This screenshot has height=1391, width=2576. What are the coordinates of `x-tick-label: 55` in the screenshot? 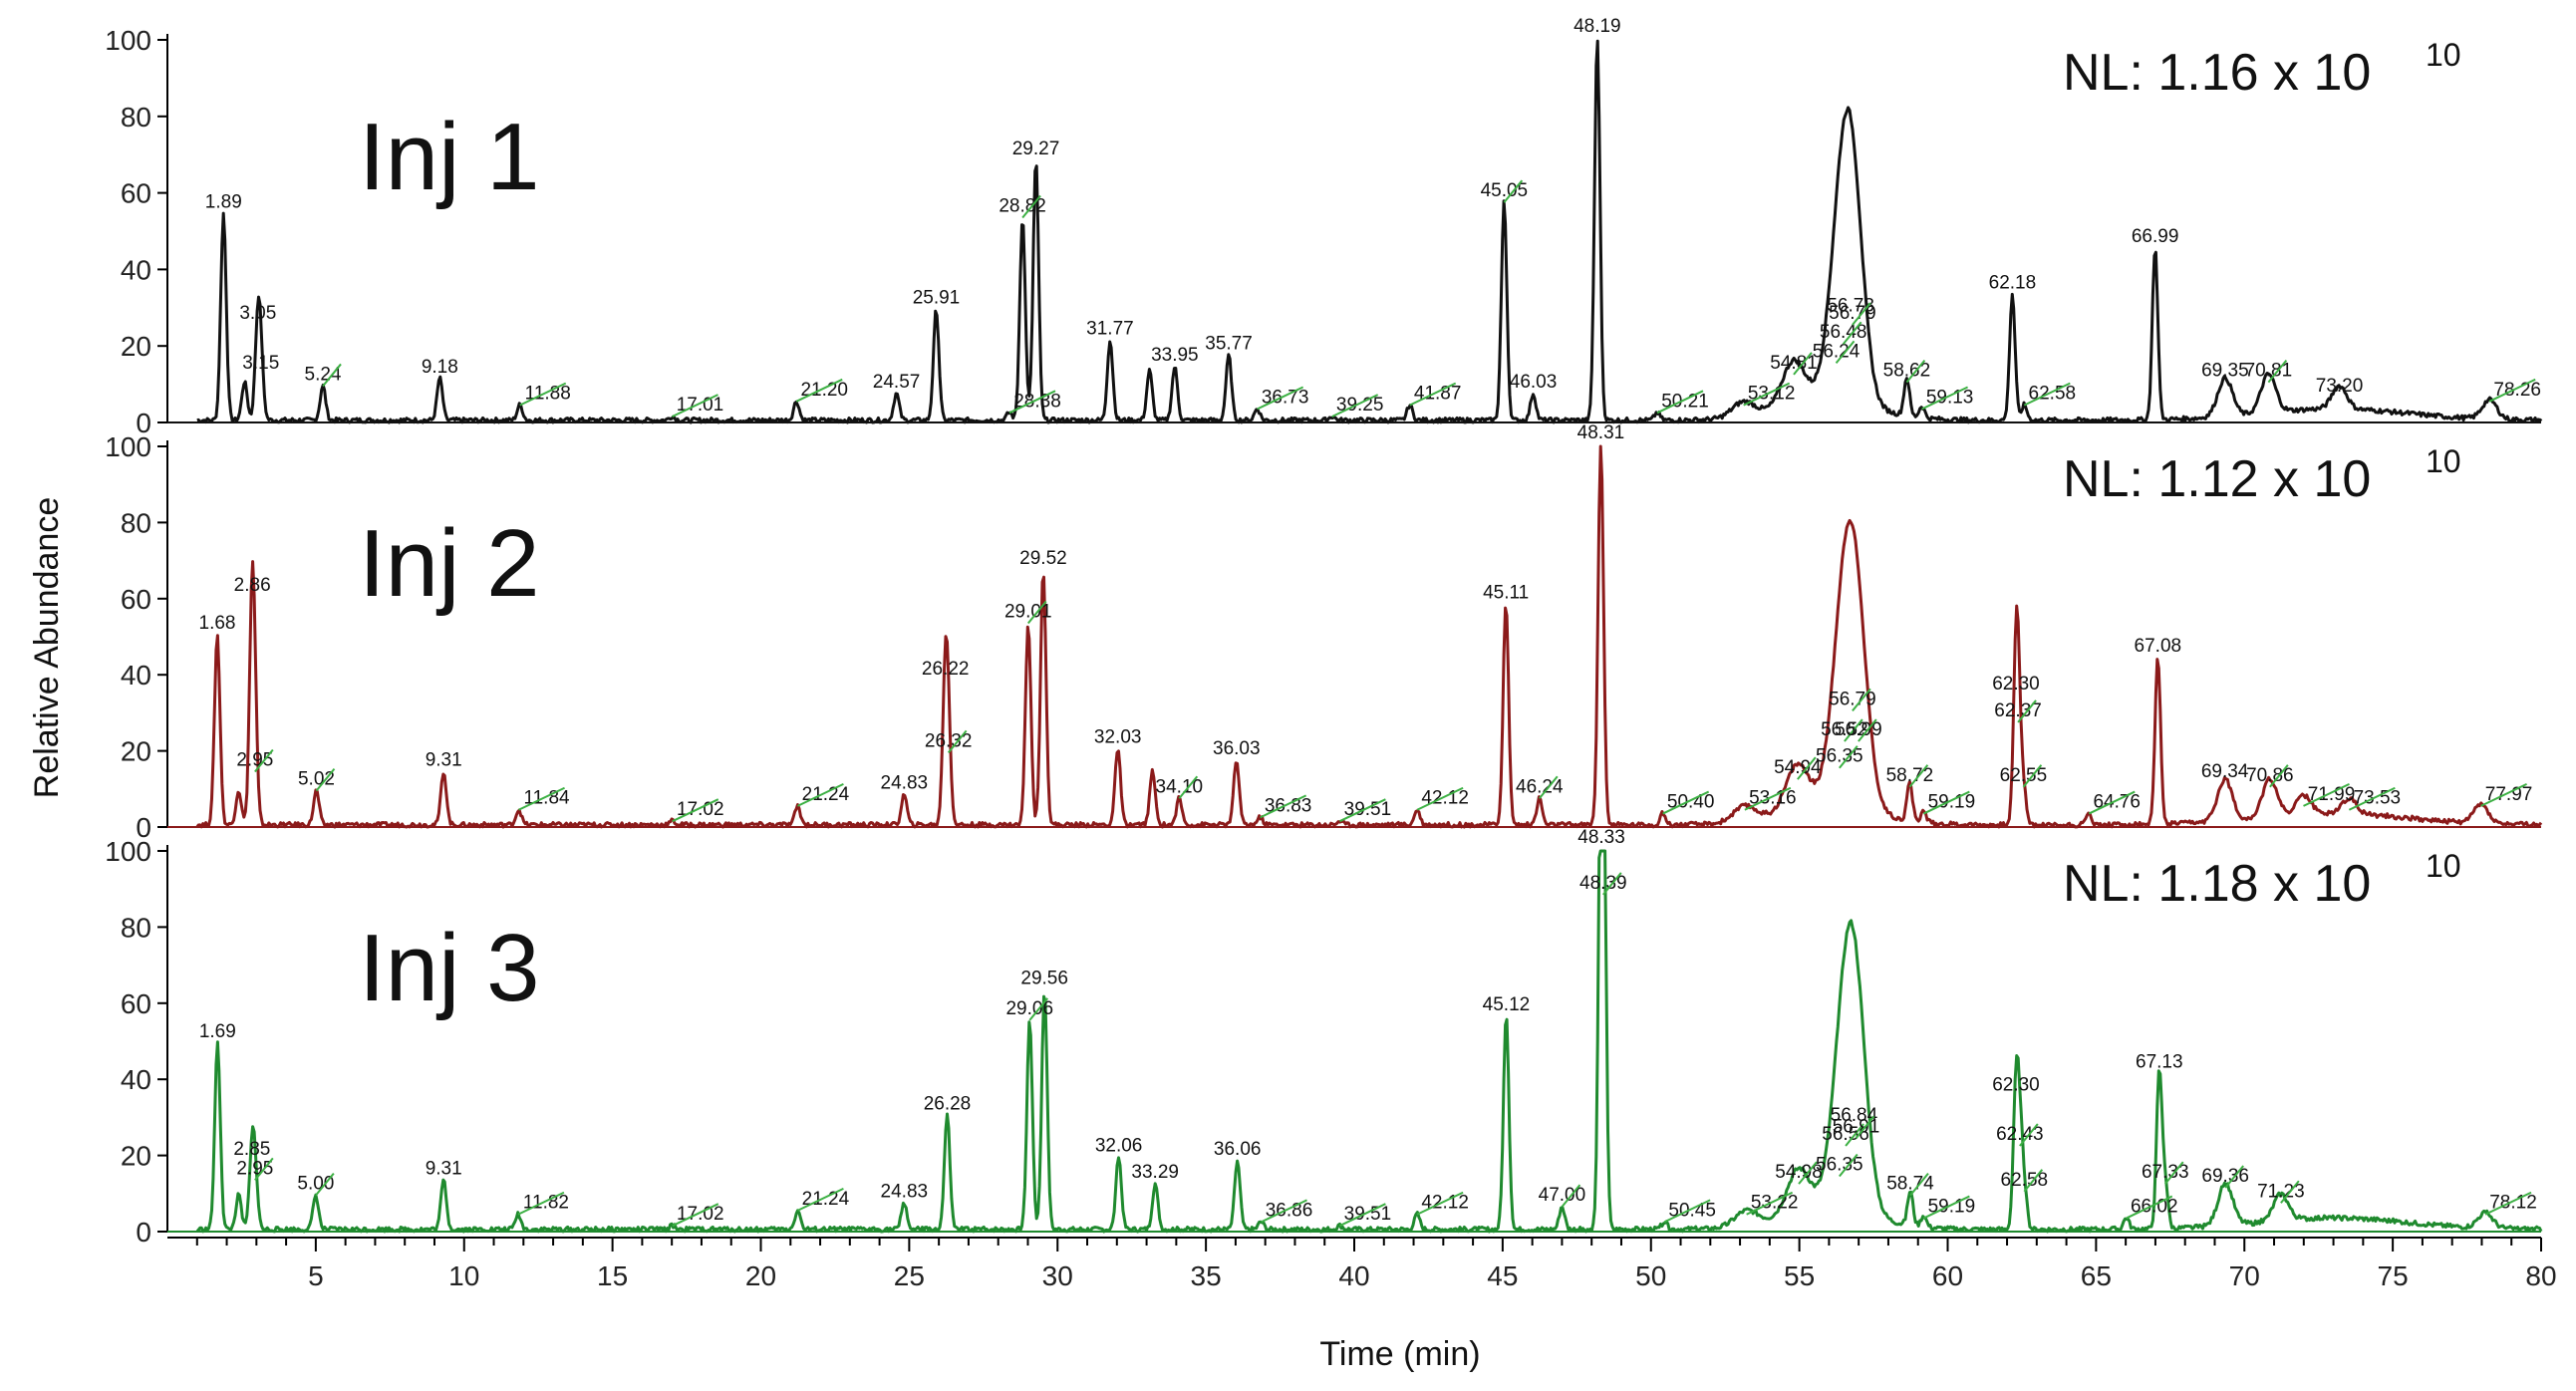 It's located at (1799, 1275).